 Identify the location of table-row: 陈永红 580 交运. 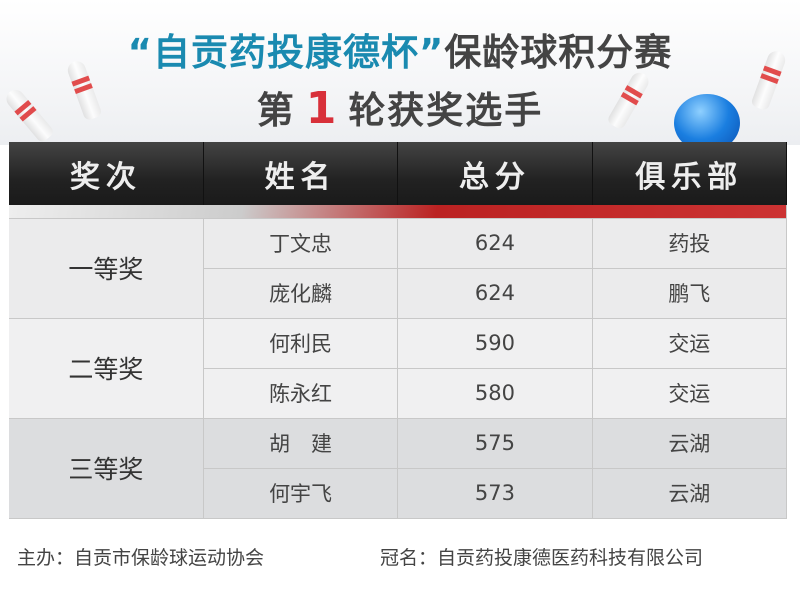
(398, 393).